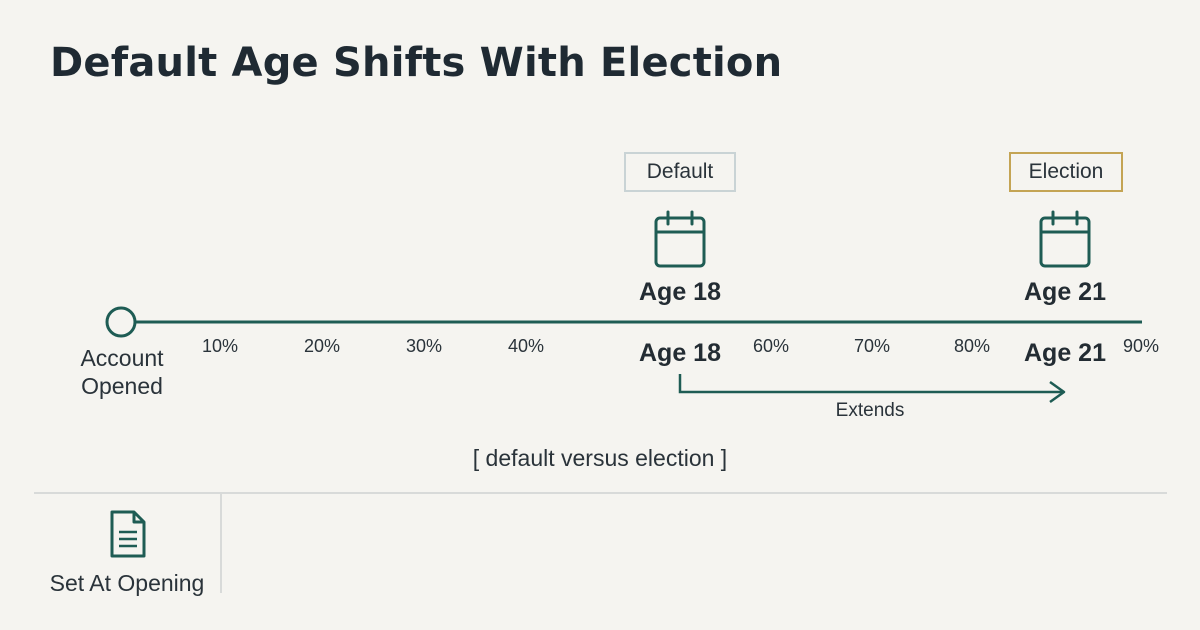  Describe the element at coordinates (680, 353) in the screenshot. I see `default-age-marker: Age 18` at that location.